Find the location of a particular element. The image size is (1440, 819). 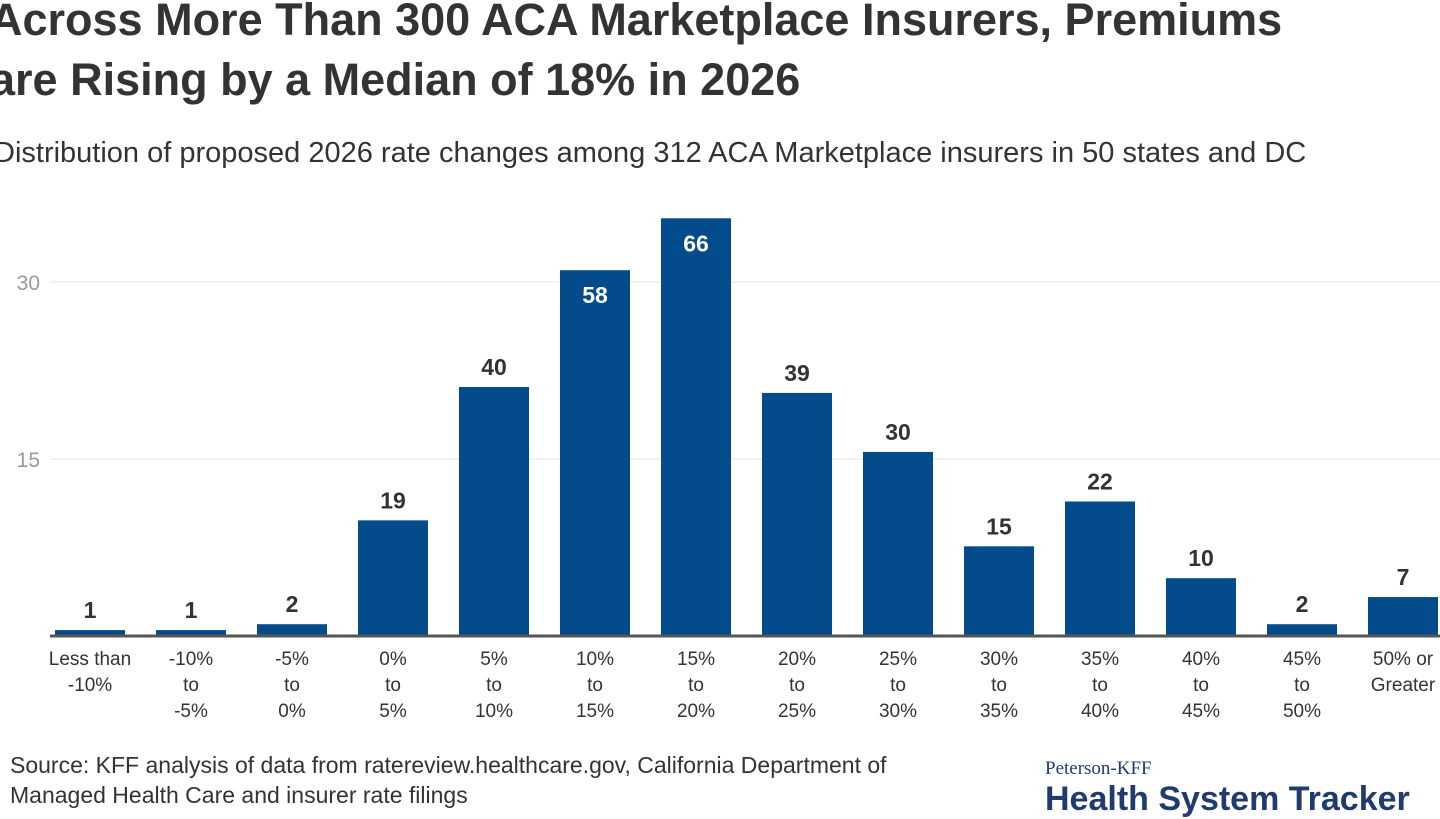

x-tick-label-13: 50% or Greater is located at coordinates (1403, 672).